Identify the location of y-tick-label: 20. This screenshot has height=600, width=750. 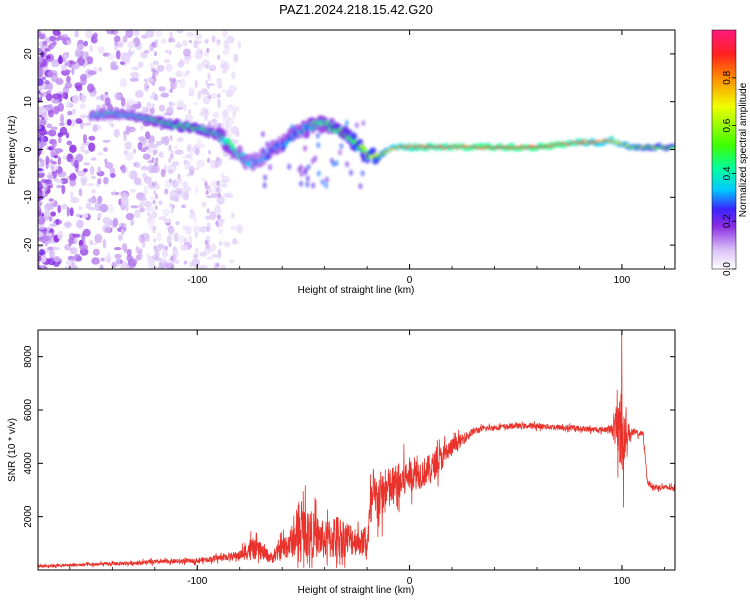
(28, 54).